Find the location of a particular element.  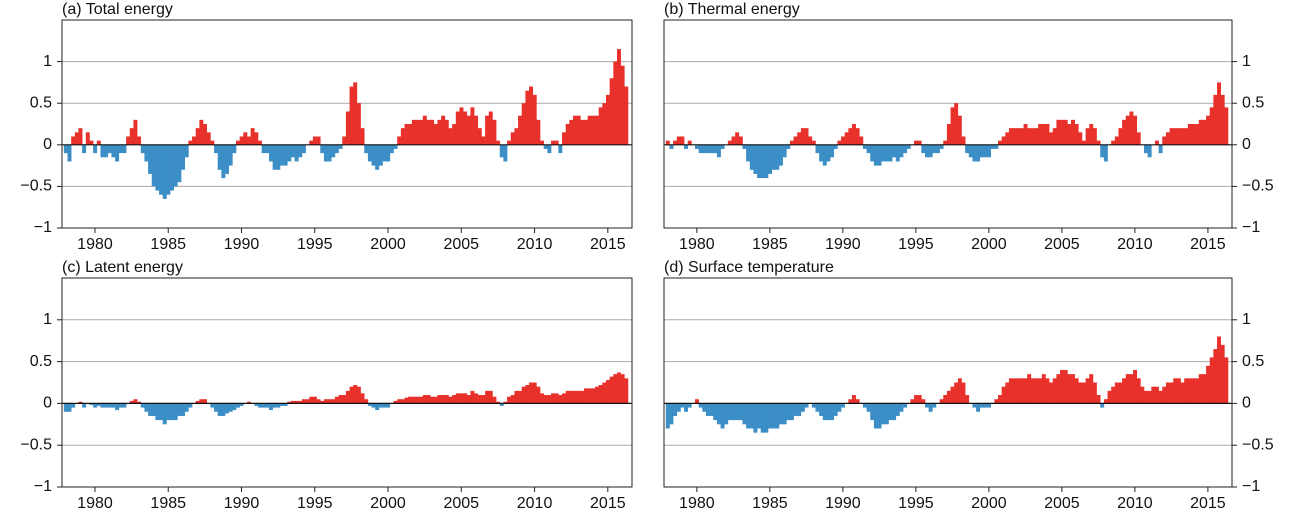

y-tick-label: −0.5 is located at coordinates (1258, 186).